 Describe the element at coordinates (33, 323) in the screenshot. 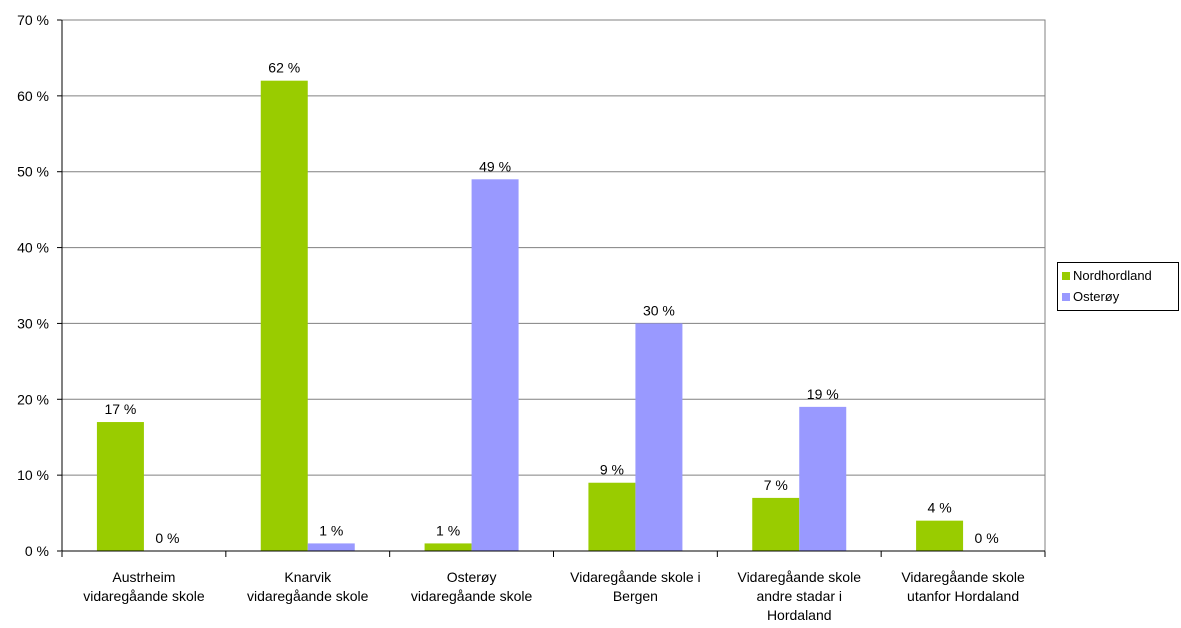

I see `y-tick-label: 30 %` at that location.